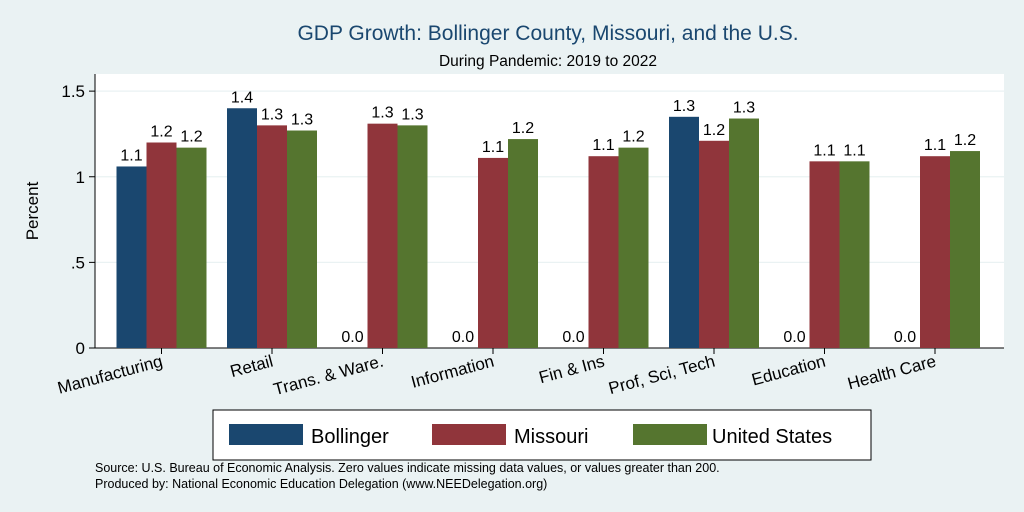  What do you see at coordinates (272, 236) in the screenshot?
I see `bar-missouri-retail` at bounding box center [272, 236].